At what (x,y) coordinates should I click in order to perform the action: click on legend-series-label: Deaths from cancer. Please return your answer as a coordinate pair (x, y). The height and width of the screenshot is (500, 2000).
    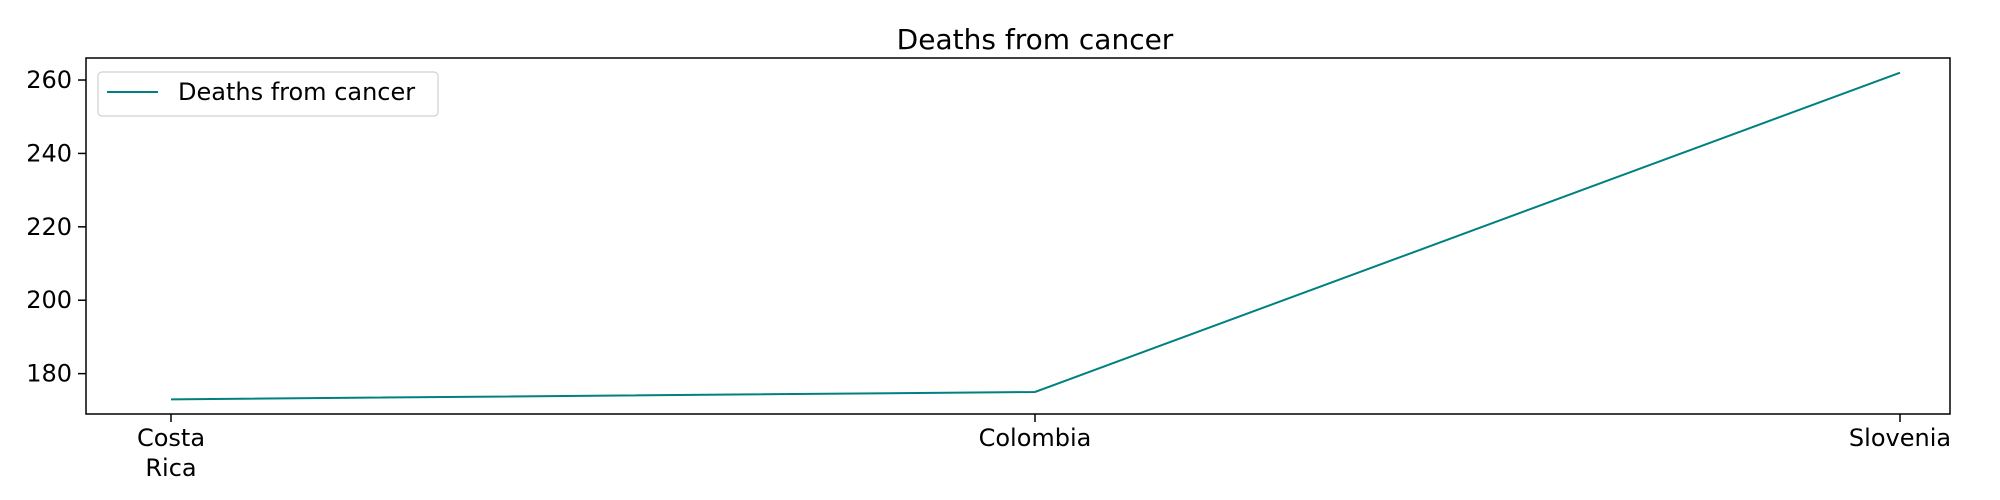
    Looking at the image, I should click on (296, 92).